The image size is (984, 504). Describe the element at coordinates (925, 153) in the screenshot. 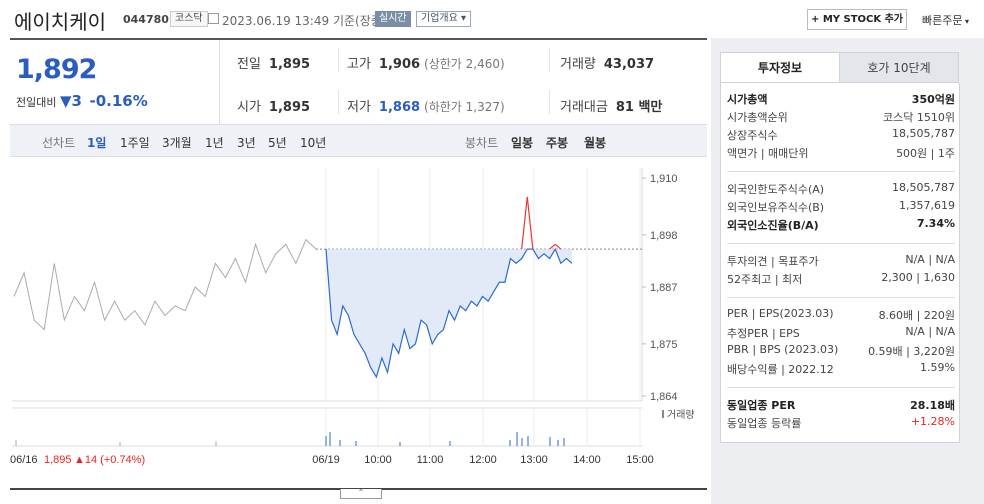

I see `info-row-value: 500원 | 1주` at that location.